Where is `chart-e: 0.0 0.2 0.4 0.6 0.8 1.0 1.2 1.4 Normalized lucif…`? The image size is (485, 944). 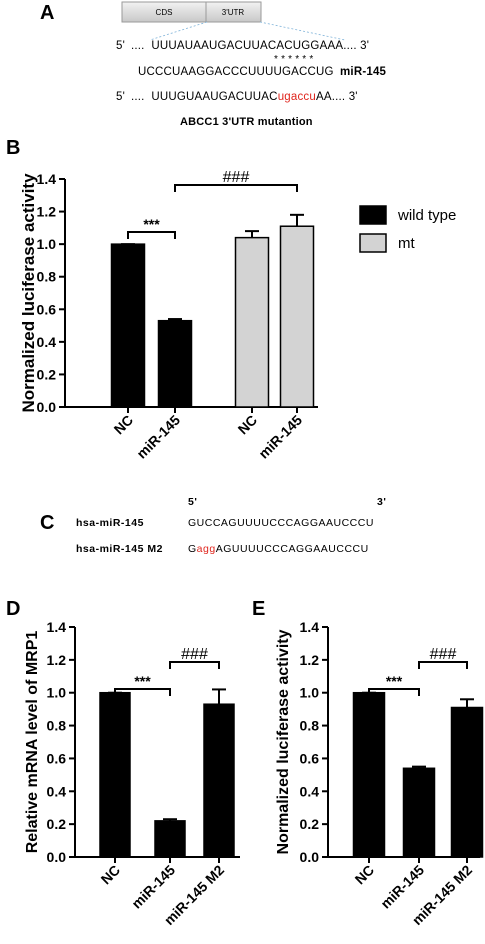 chart-e: 0.0 0.2 0.4 0.6 0.8 1.0 1.2 1.4 Normalized lucif… is located at coordinates (379, 773).